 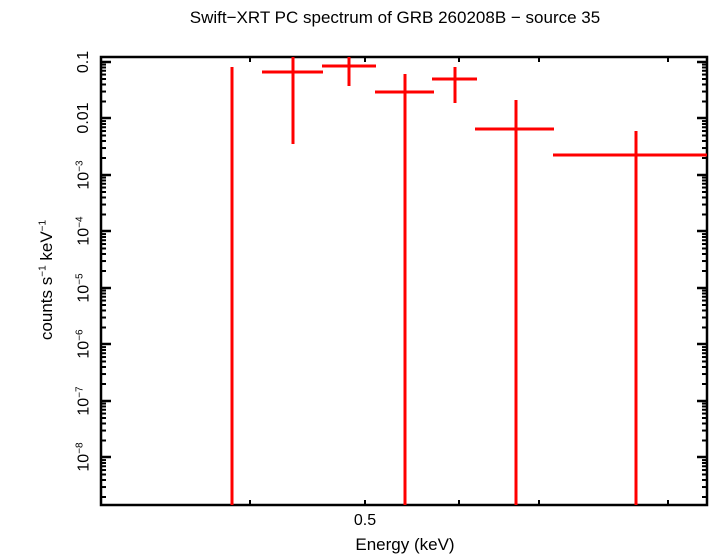 I want to click on x-axis-label: Energy (keV), so click(x=405, y=544).